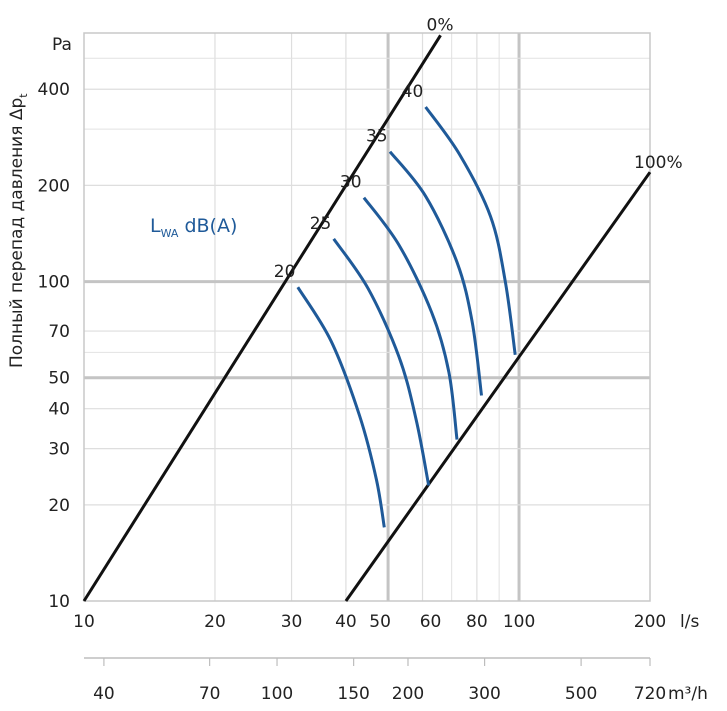 Image resolution: width=727 pixels, height=711 pixels. I want to click on x-tick-label: 80, so click(477, 622).